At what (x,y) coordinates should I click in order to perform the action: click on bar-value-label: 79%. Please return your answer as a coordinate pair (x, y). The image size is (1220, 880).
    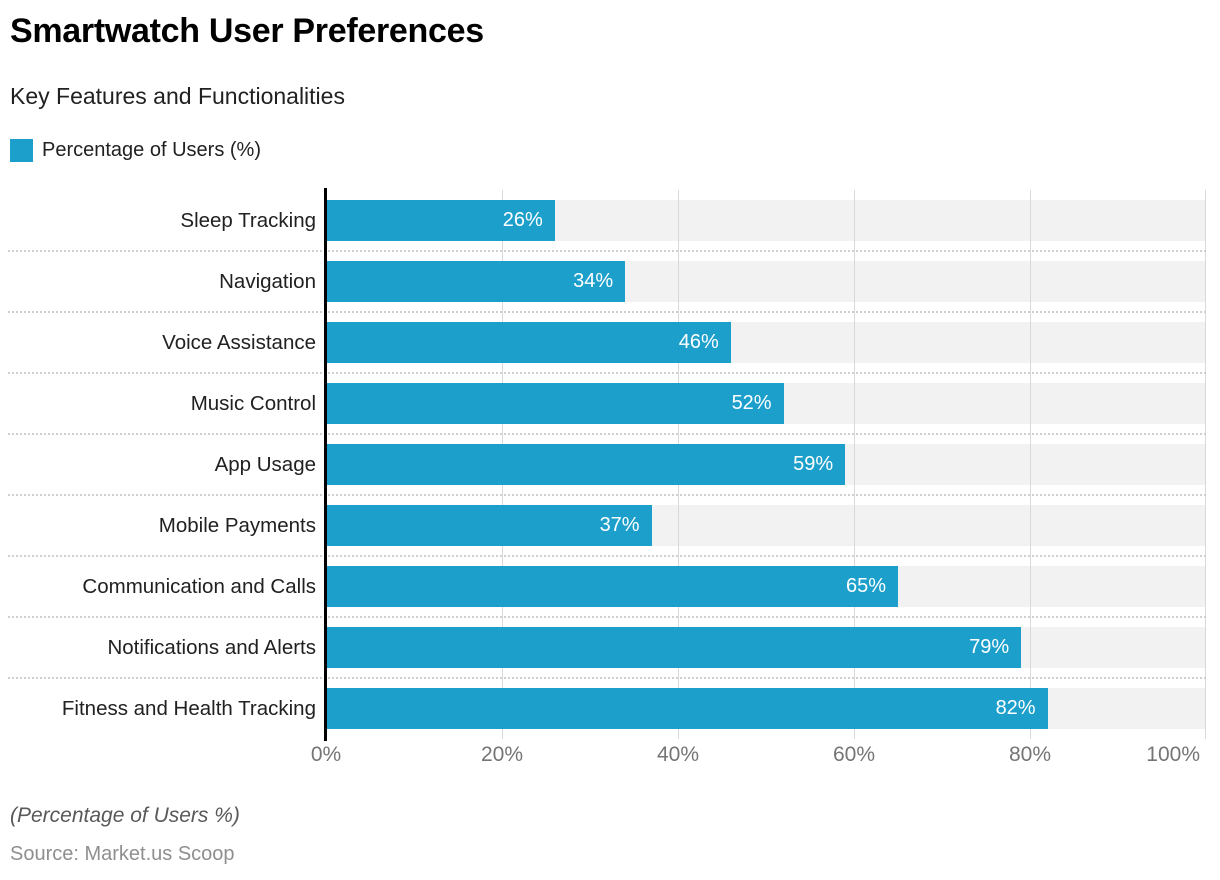
    Looking at the image, I should click on (989, 647).